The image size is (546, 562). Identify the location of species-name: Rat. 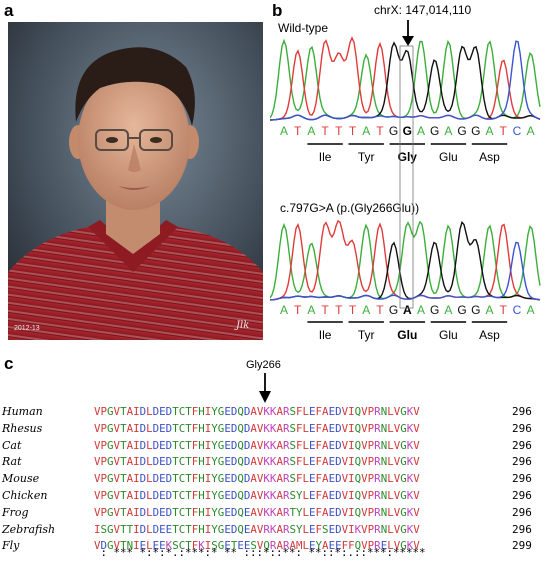
(12, 462).